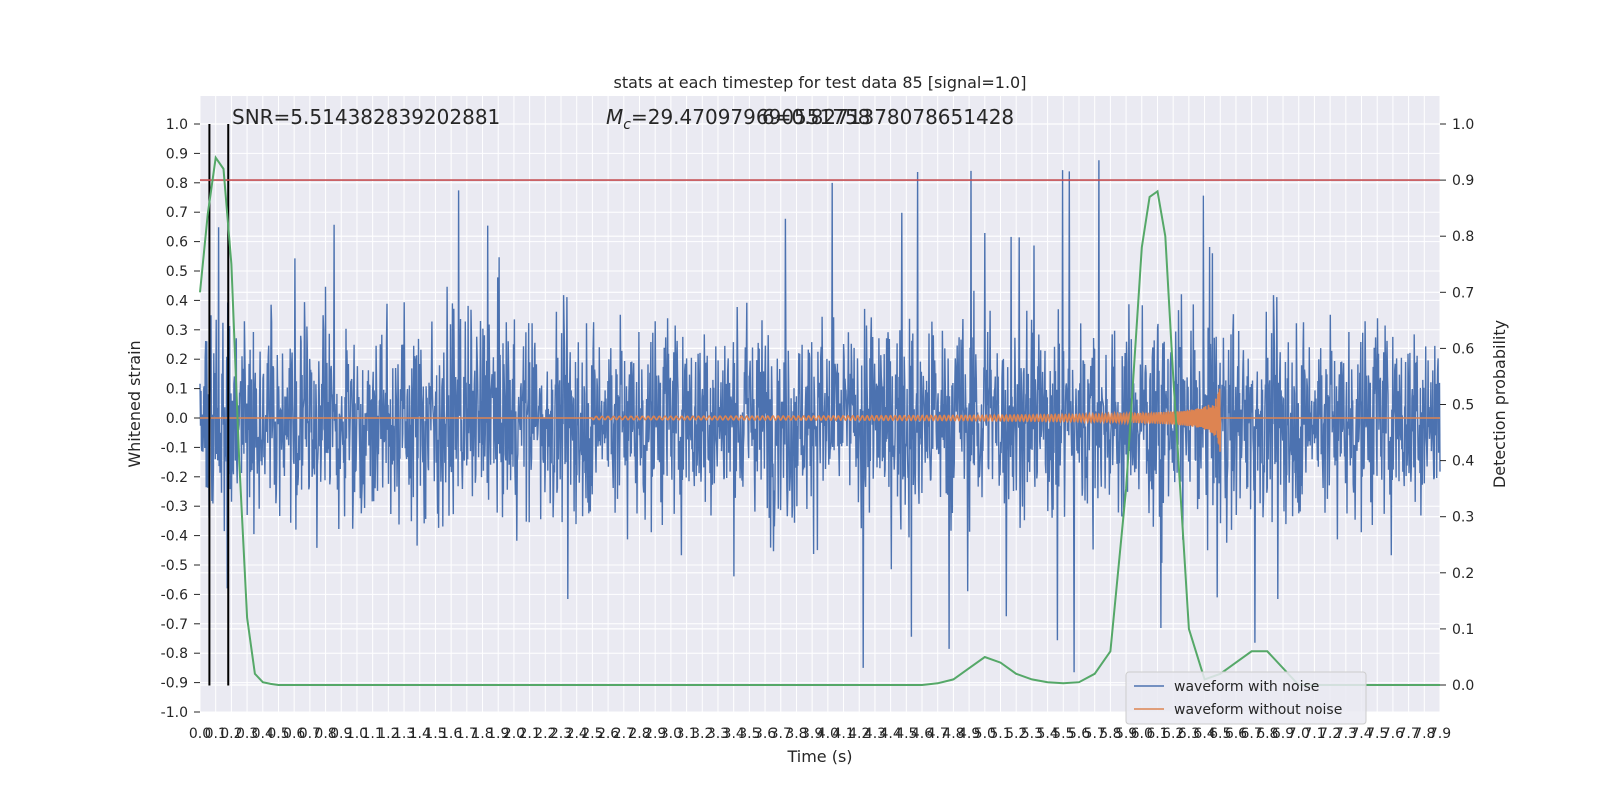  What do you see at coordinates (734, 734) in the screenshot?
I see `x-tick-label: 3.4` at bounding box center [734, 734].